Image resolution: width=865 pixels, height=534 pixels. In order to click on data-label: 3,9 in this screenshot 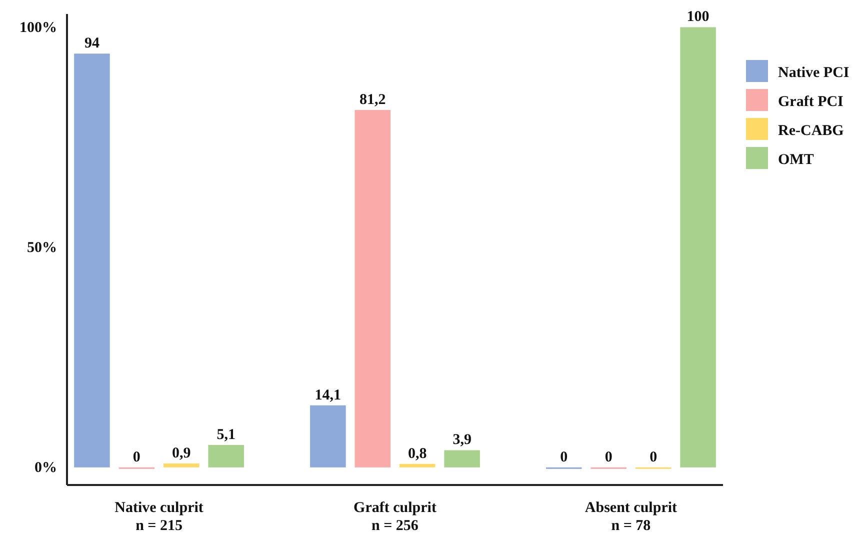, I will do `click(462, 440)`.